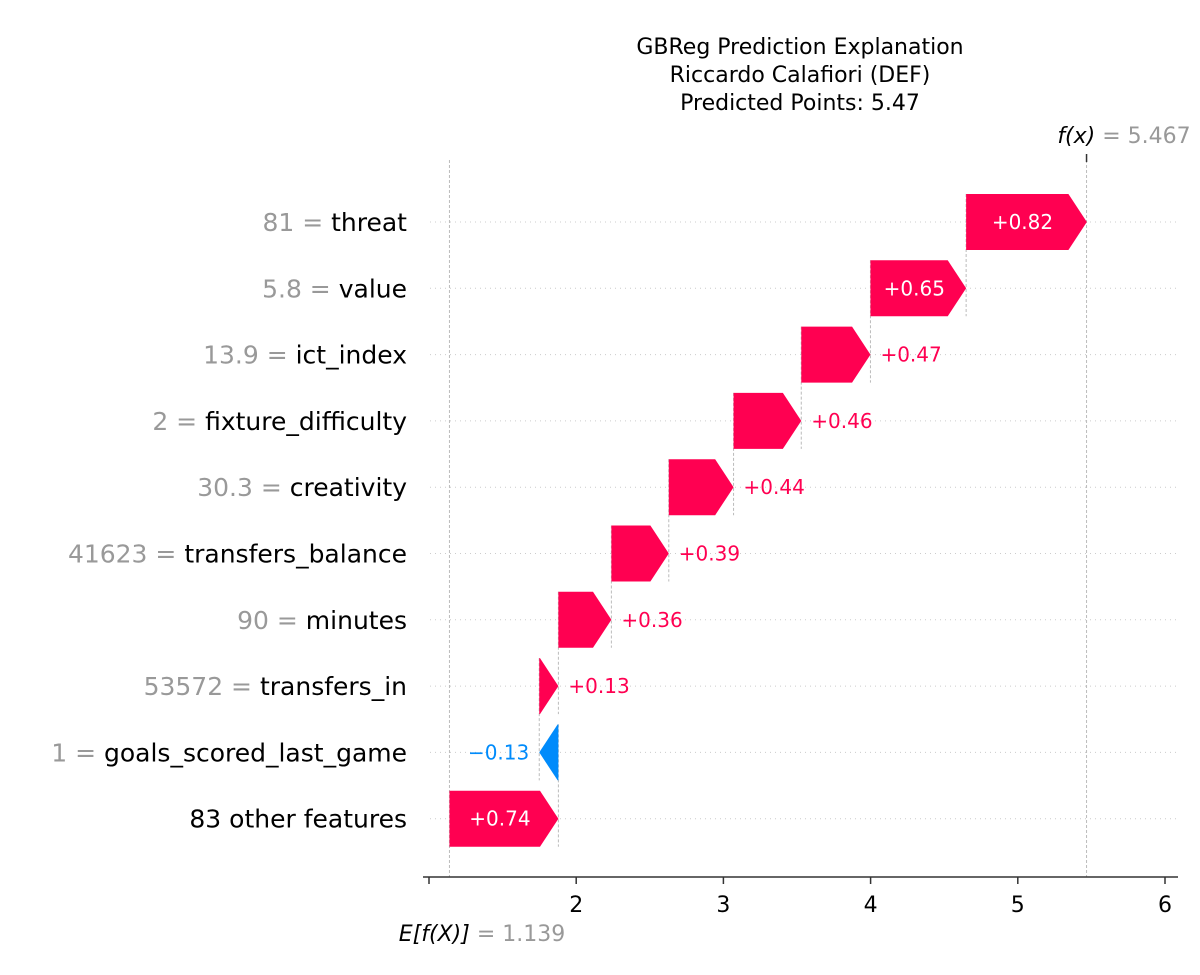 Image resolution: width=1200 pixels, height=975 pixels. Describe the element at coordinates (333, 686) in the screenshot. I see `feature-name: transfers_in` at that location.